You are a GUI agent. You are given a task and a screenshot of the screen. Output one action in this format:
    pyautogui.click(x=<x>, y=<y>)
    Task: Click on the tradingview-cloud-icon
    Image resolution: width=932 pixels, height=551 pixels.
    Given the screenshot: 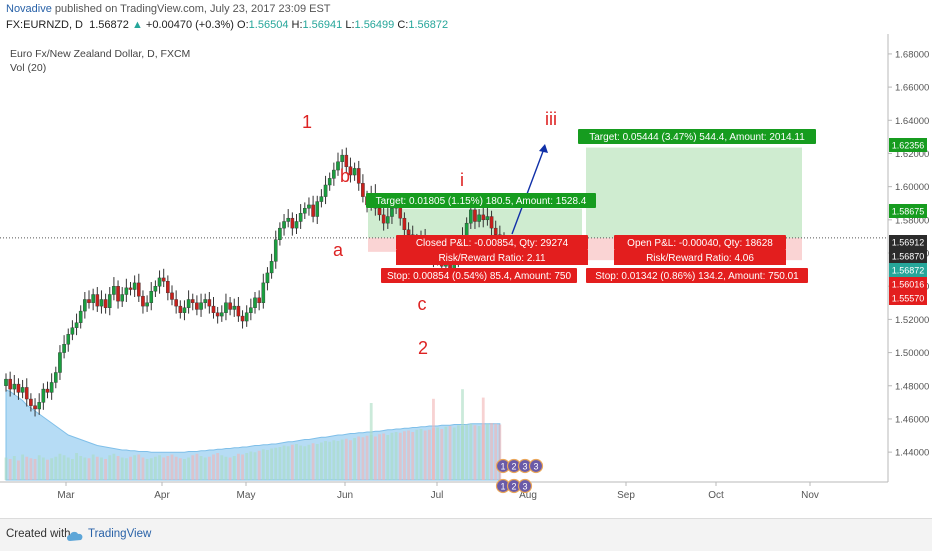 What is the action you would take?
    pyautogui.click(x=75, y=536)
    